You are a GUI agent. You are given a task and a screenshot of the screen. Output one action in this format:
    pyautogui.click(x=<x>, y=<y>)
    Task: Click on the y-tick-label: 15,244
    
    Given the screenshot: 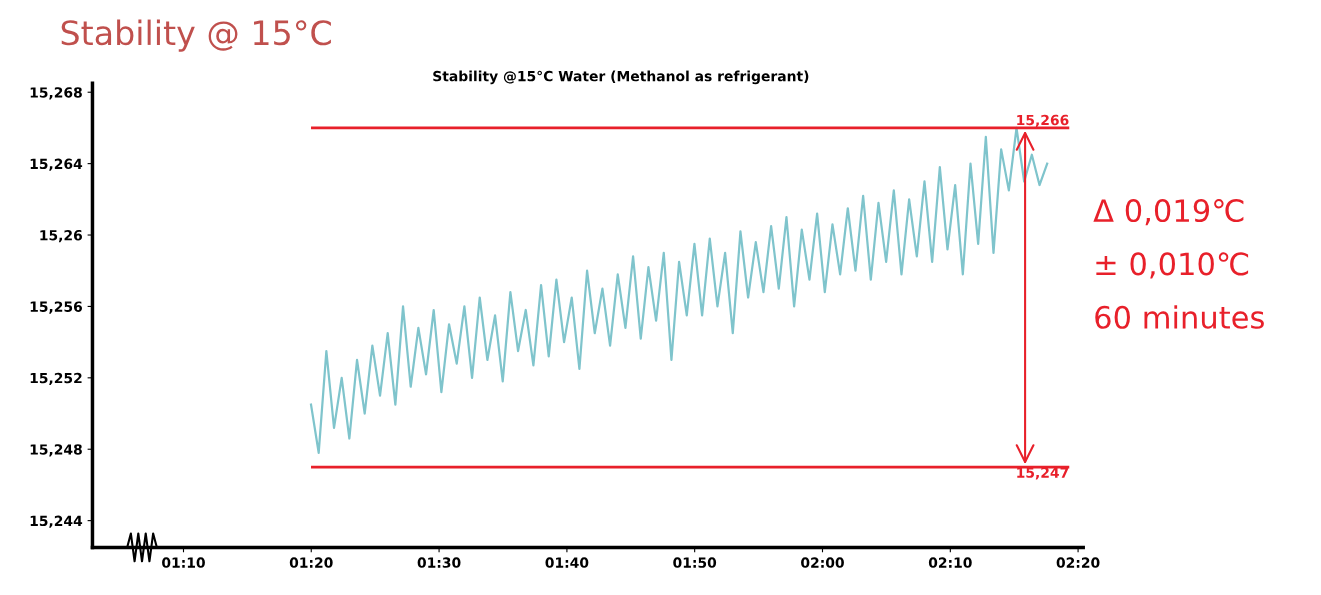 What is the action you would take?
    pyautogui.click(x=56, y=521)
    